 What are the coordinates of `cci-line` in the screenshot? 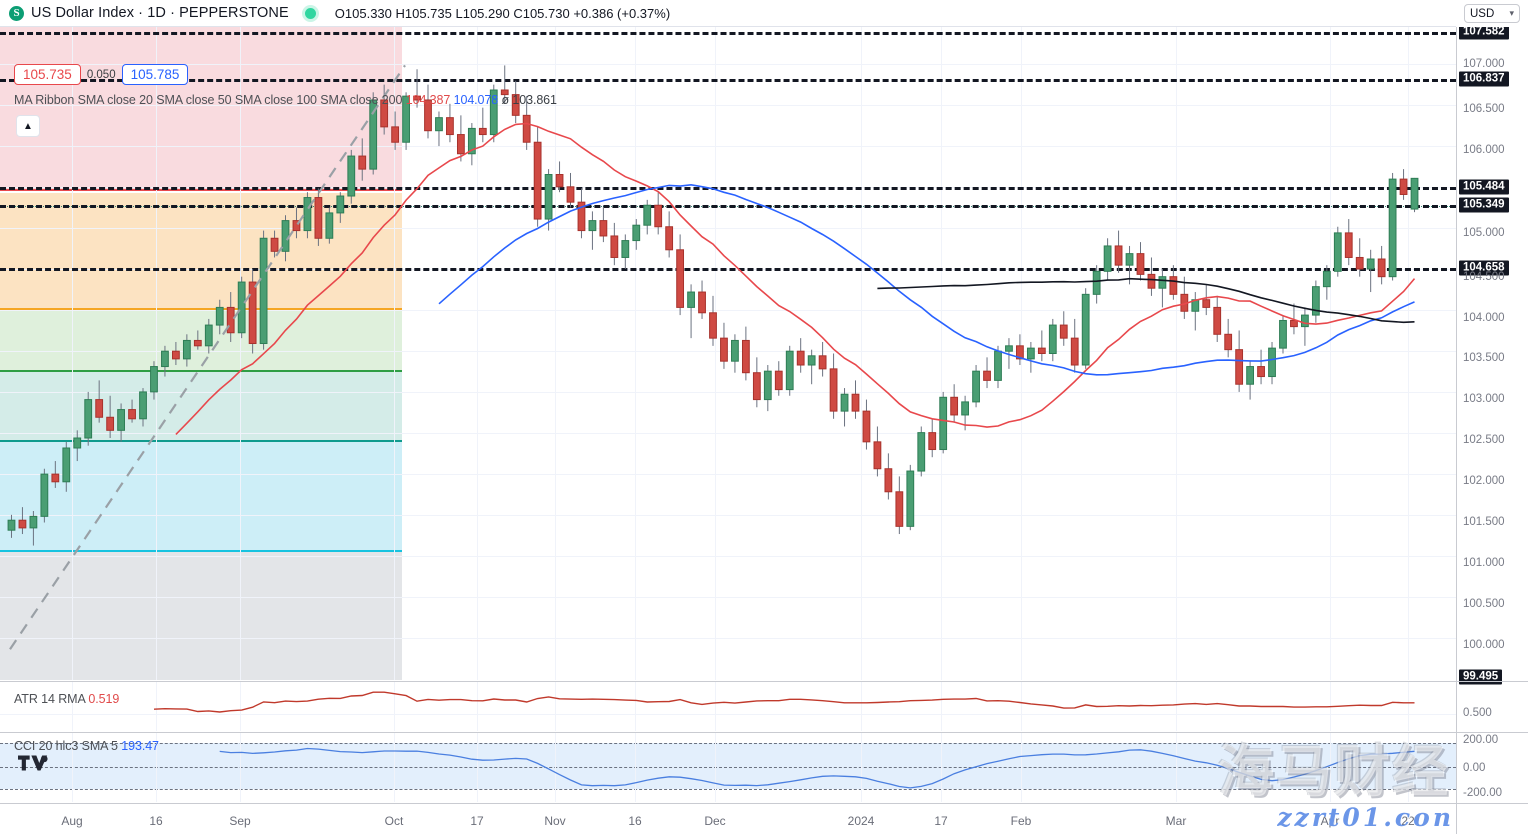 It's located at (817, 768).